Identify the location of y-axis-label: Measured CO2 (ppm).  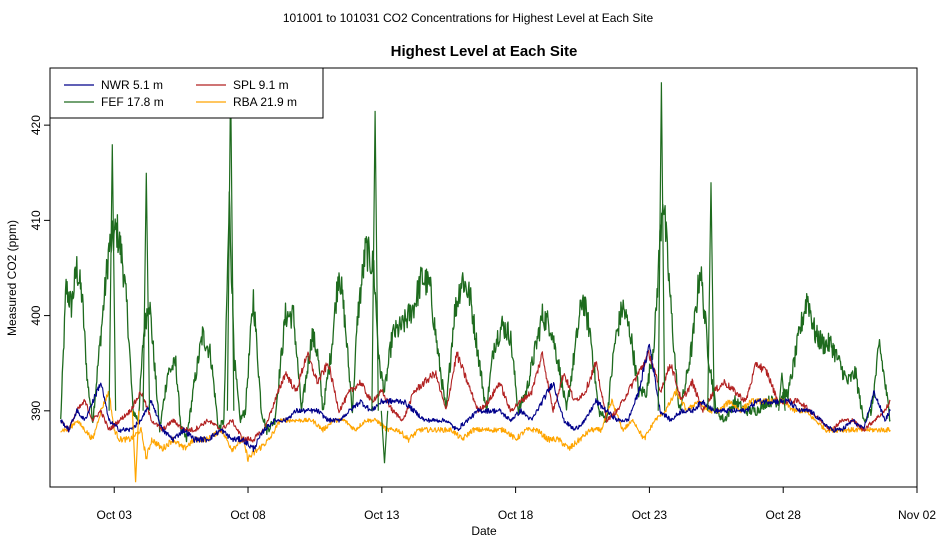
(12, 278).